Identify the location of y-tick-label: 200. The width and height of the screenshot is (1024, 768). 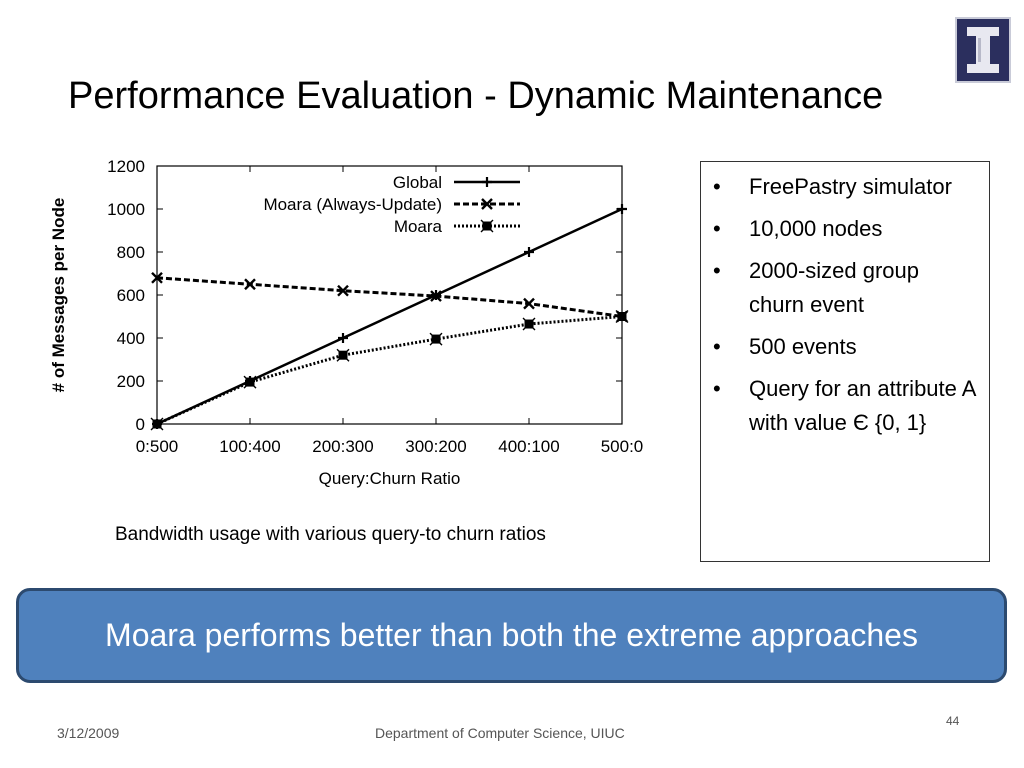
(131, 381).